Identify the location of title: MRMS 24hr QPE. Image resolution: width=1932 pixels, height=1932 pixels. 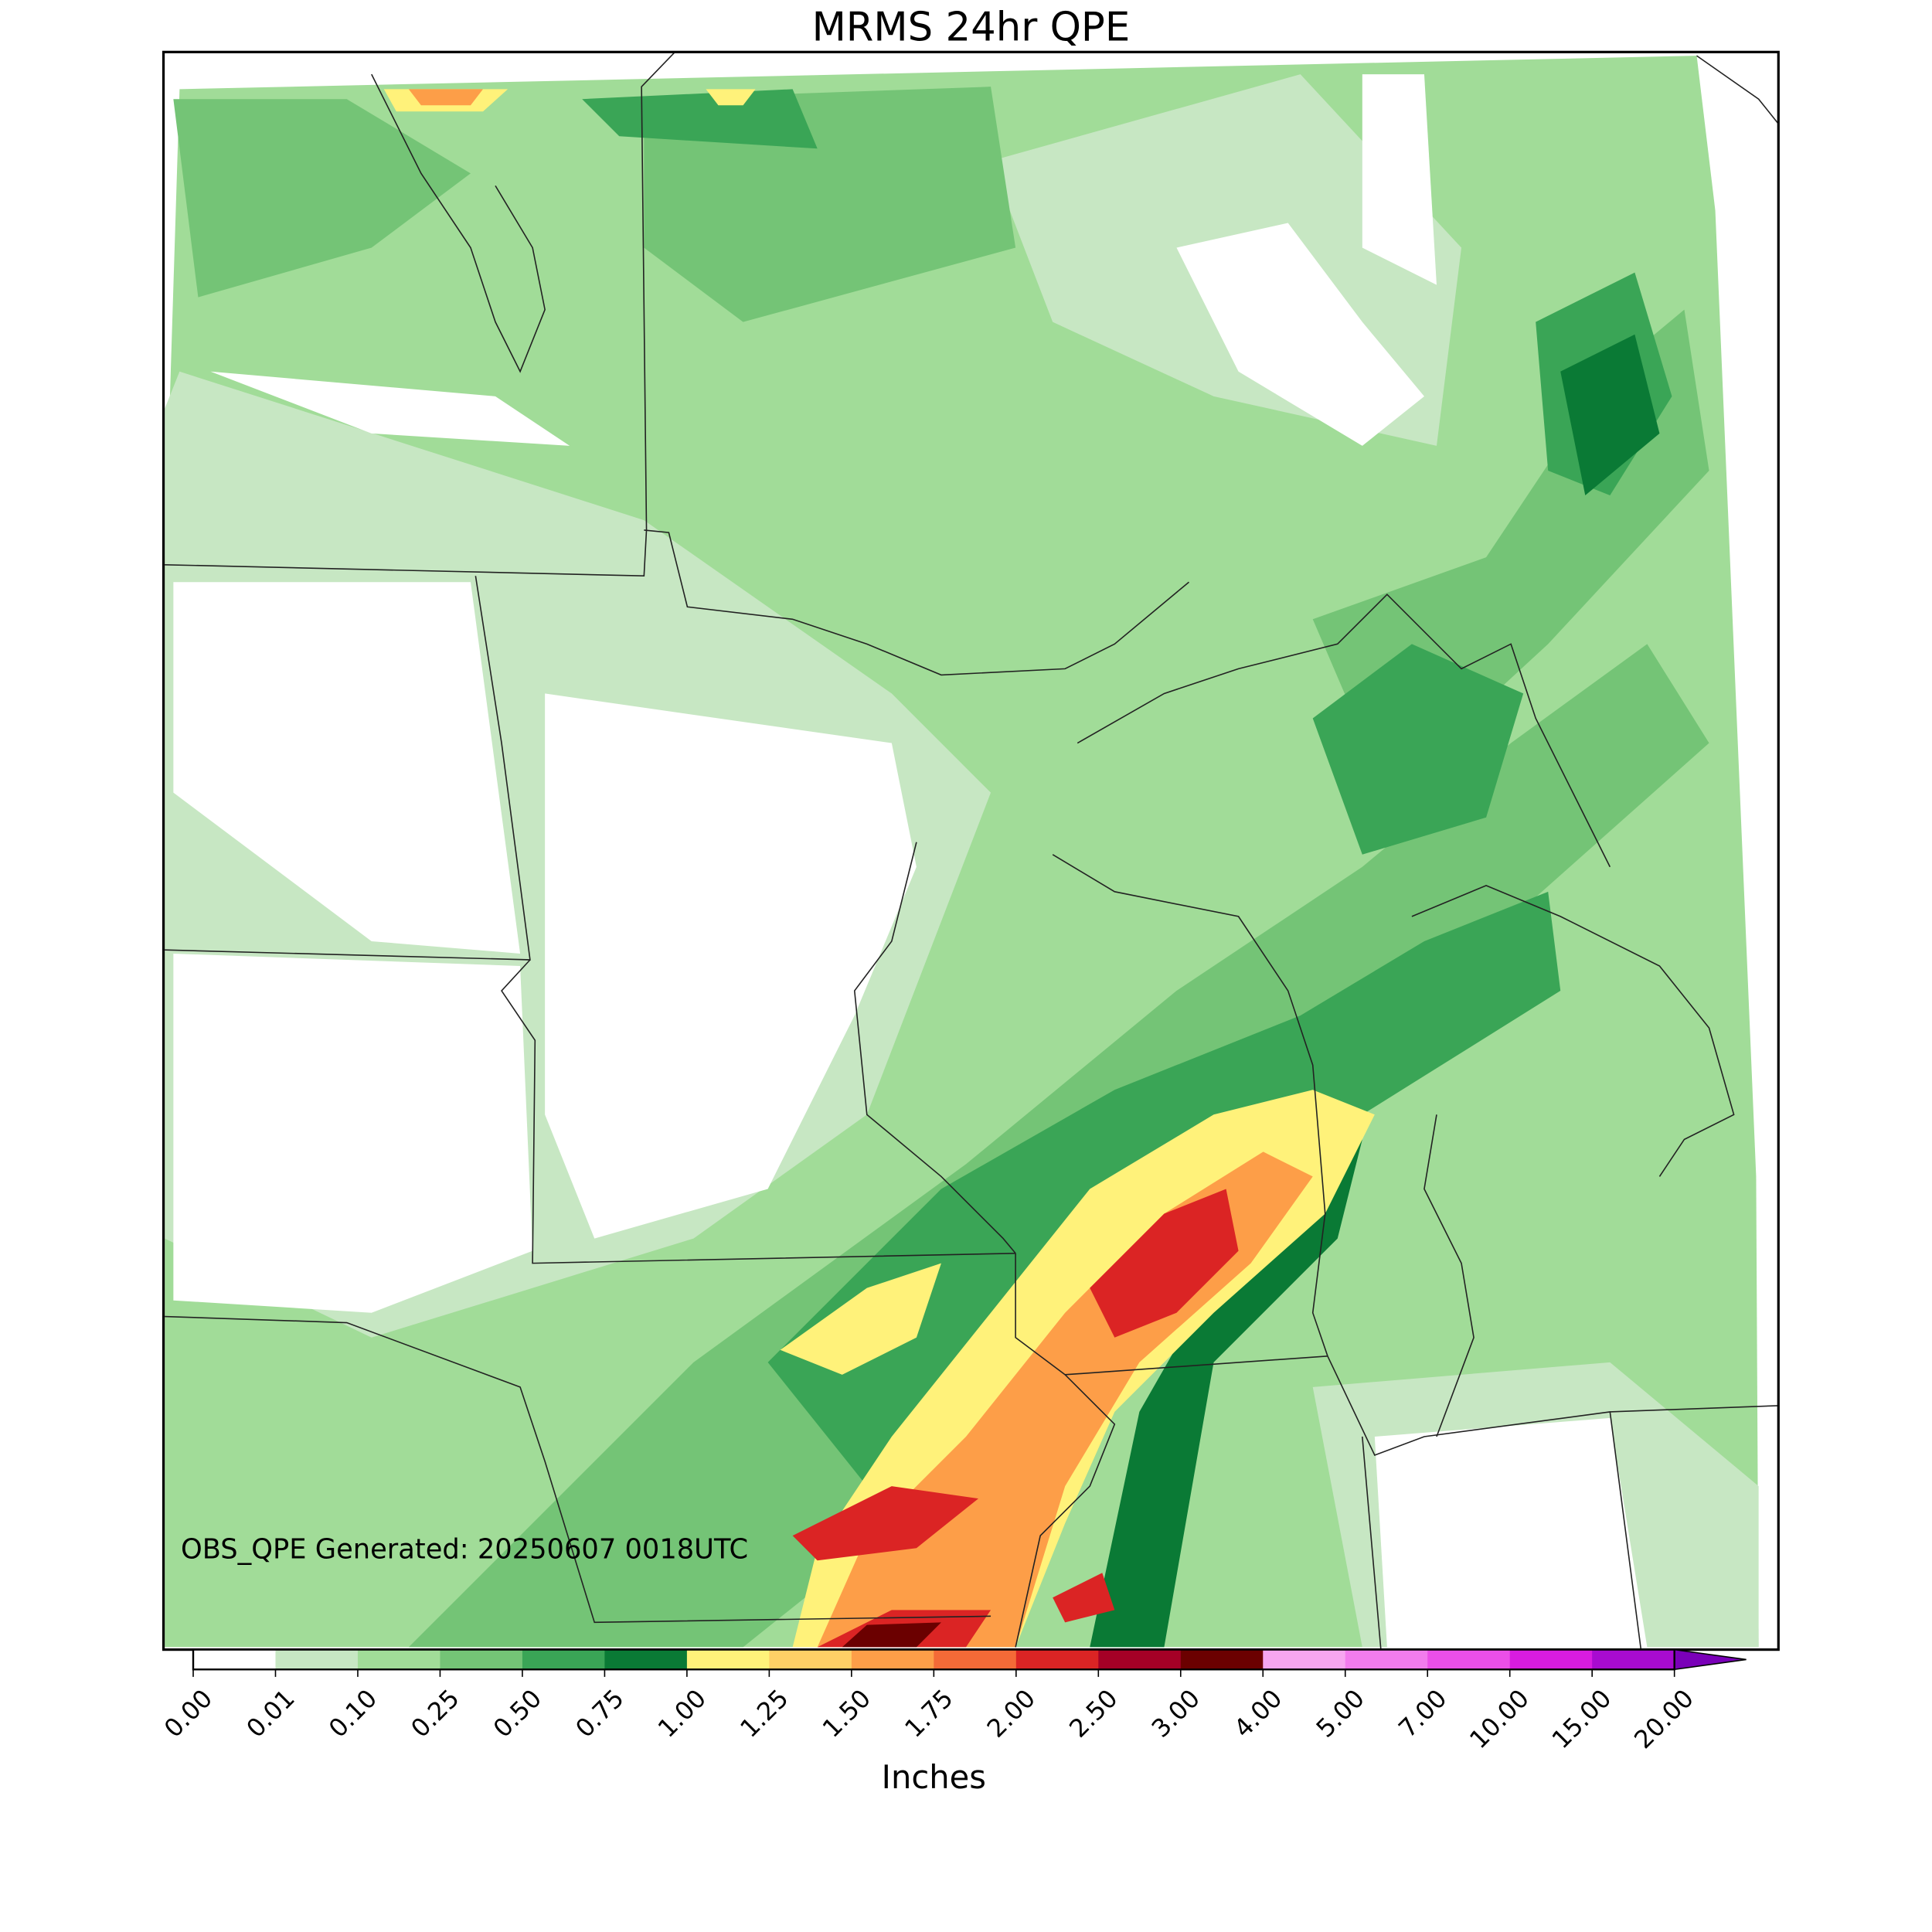
(971, 27).